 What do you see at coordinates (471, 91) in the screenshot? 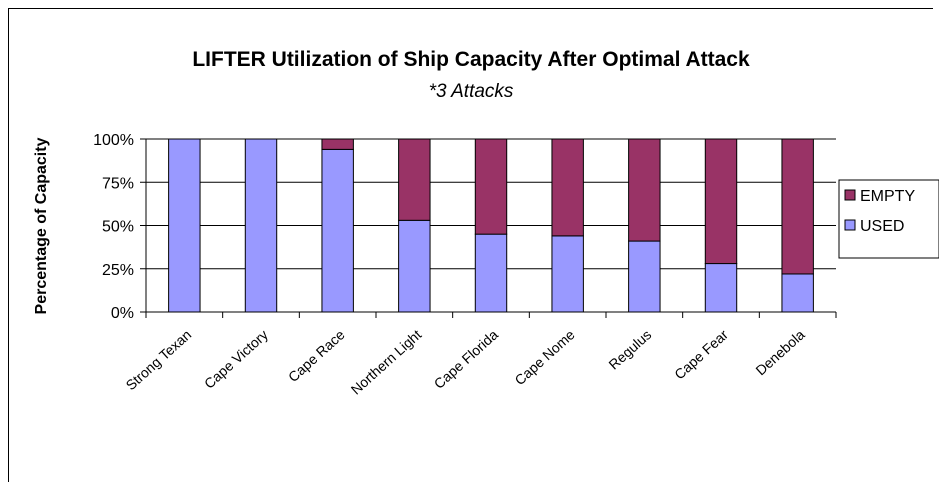
I see `chart-subtitle: *3 Attacks` at bounding box center [471, 91].